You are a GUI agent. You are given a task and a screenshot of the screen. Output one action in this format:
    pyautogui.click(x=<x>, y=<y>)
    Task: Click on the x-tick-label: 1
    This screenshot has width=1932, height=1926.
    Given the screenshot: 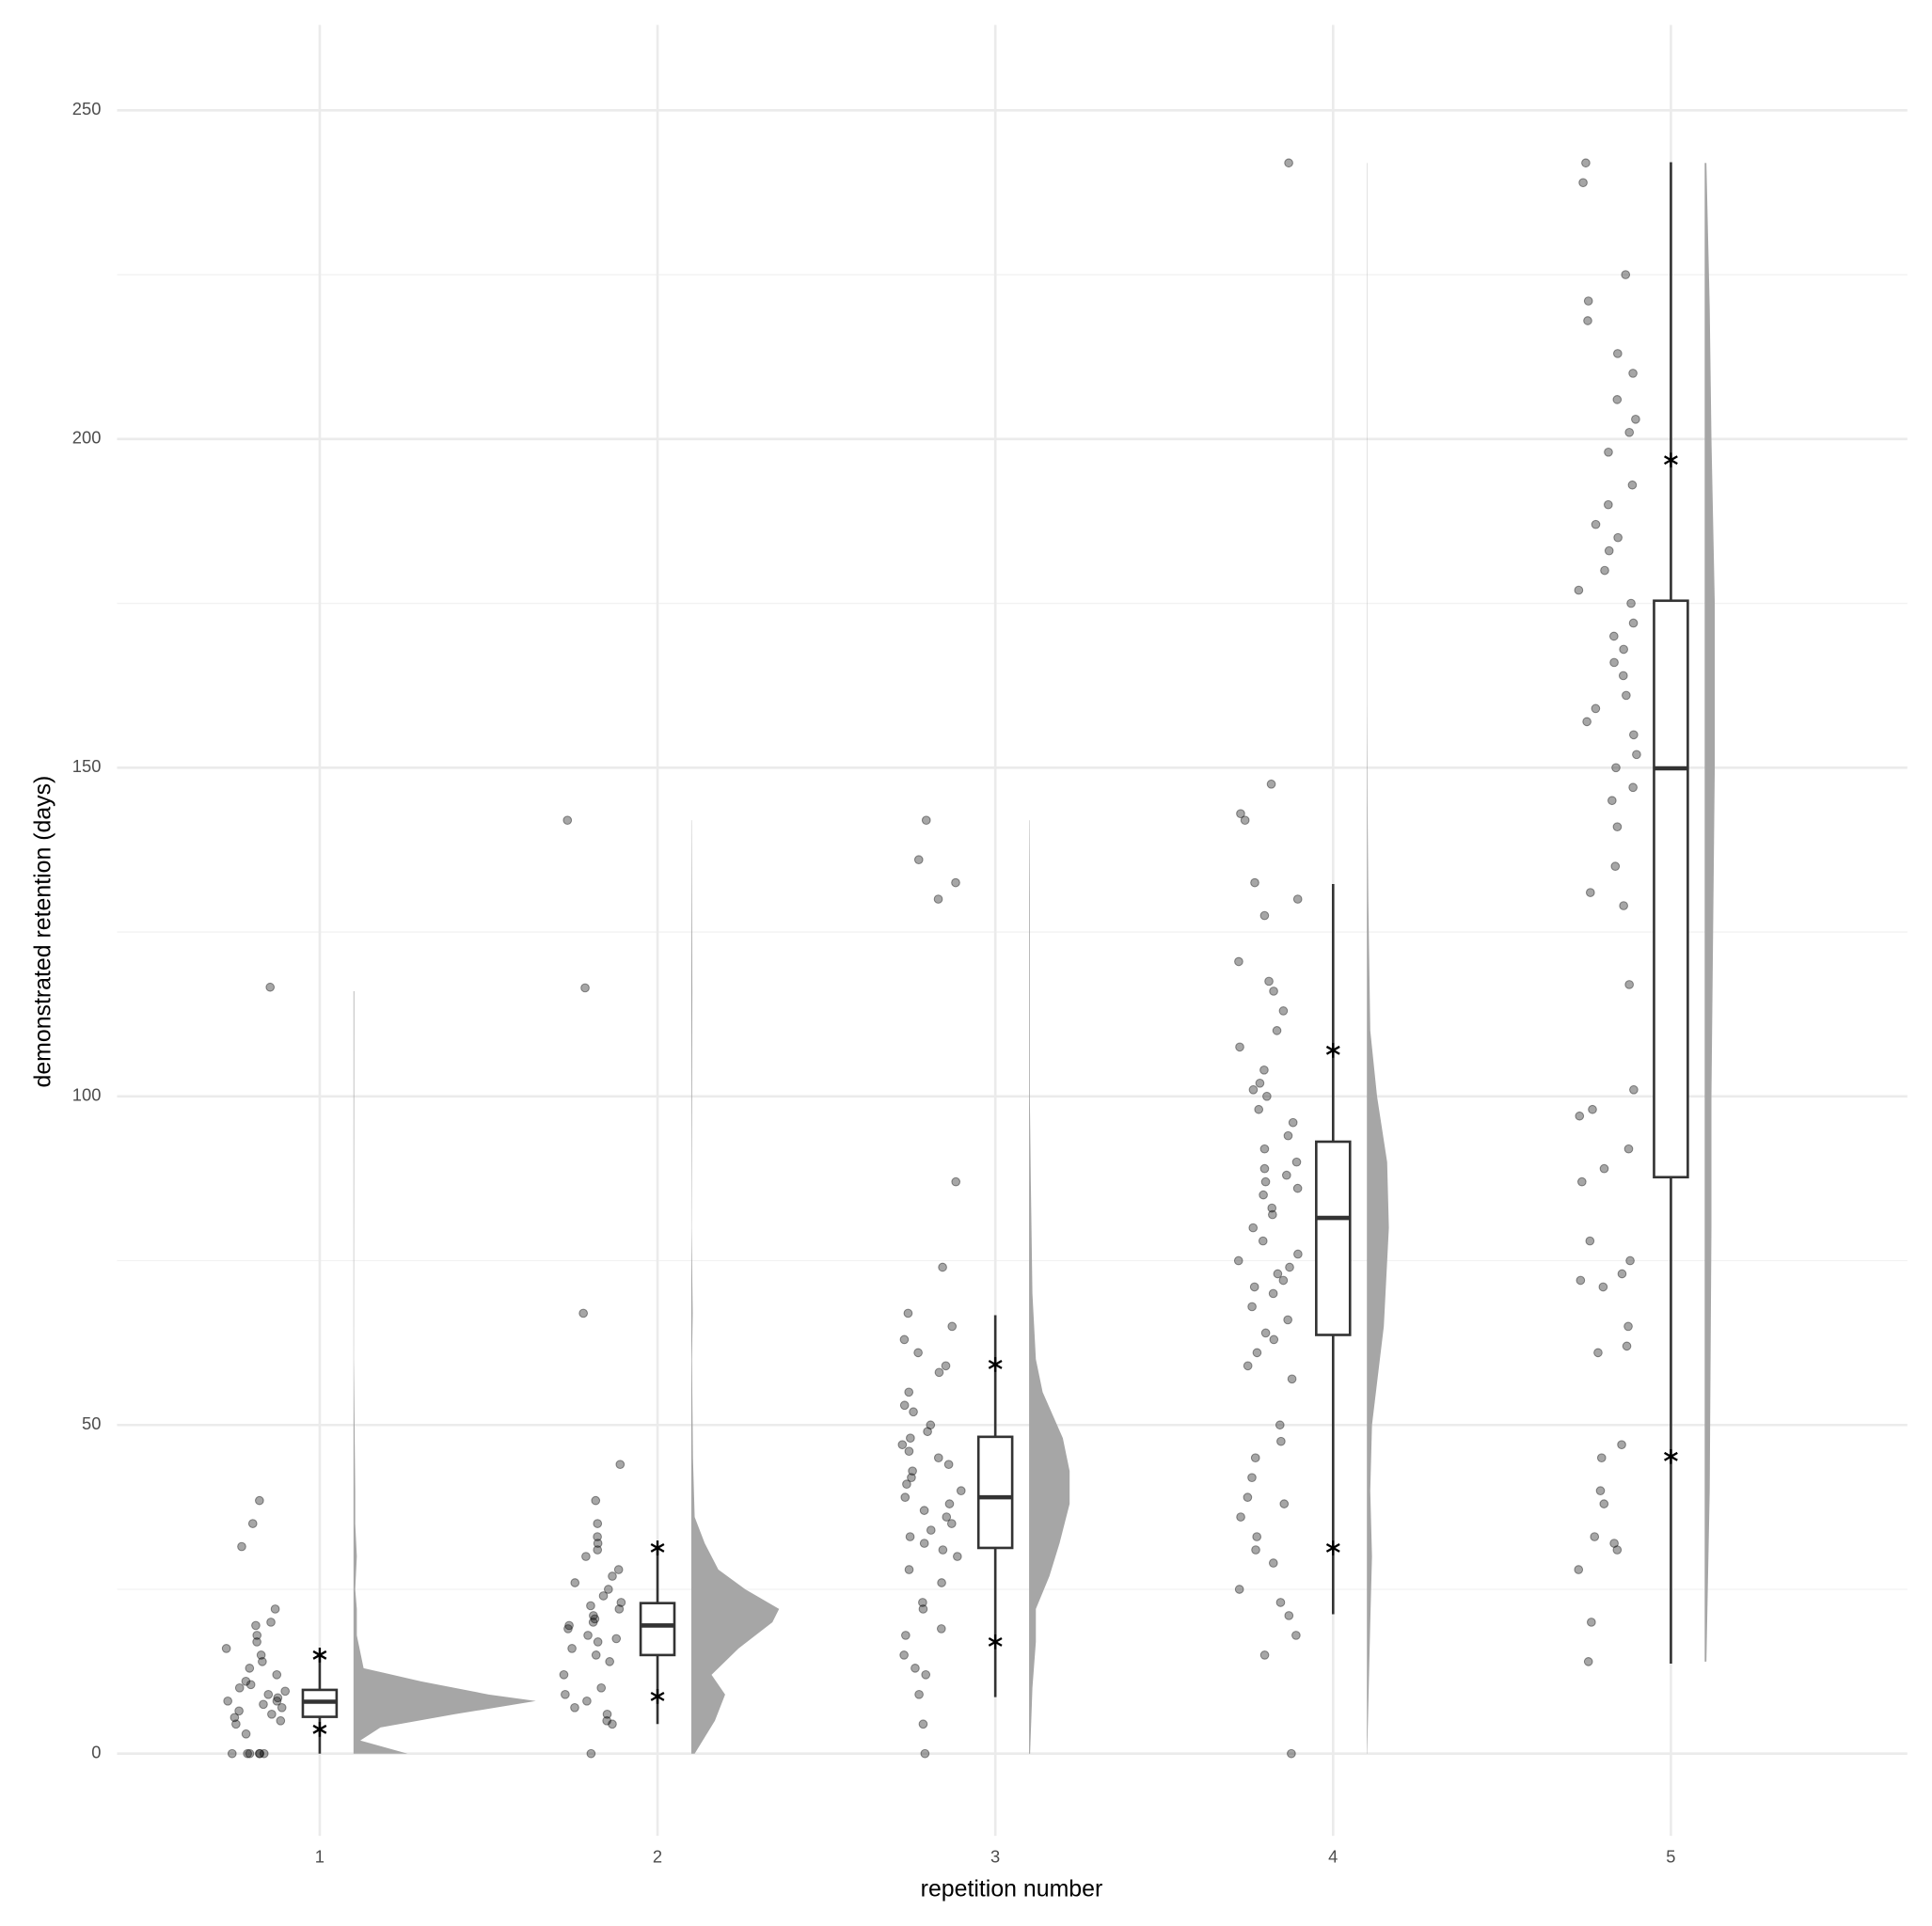 What is the action you would take?
    pyautogui.click(x=320, y=1857)
    